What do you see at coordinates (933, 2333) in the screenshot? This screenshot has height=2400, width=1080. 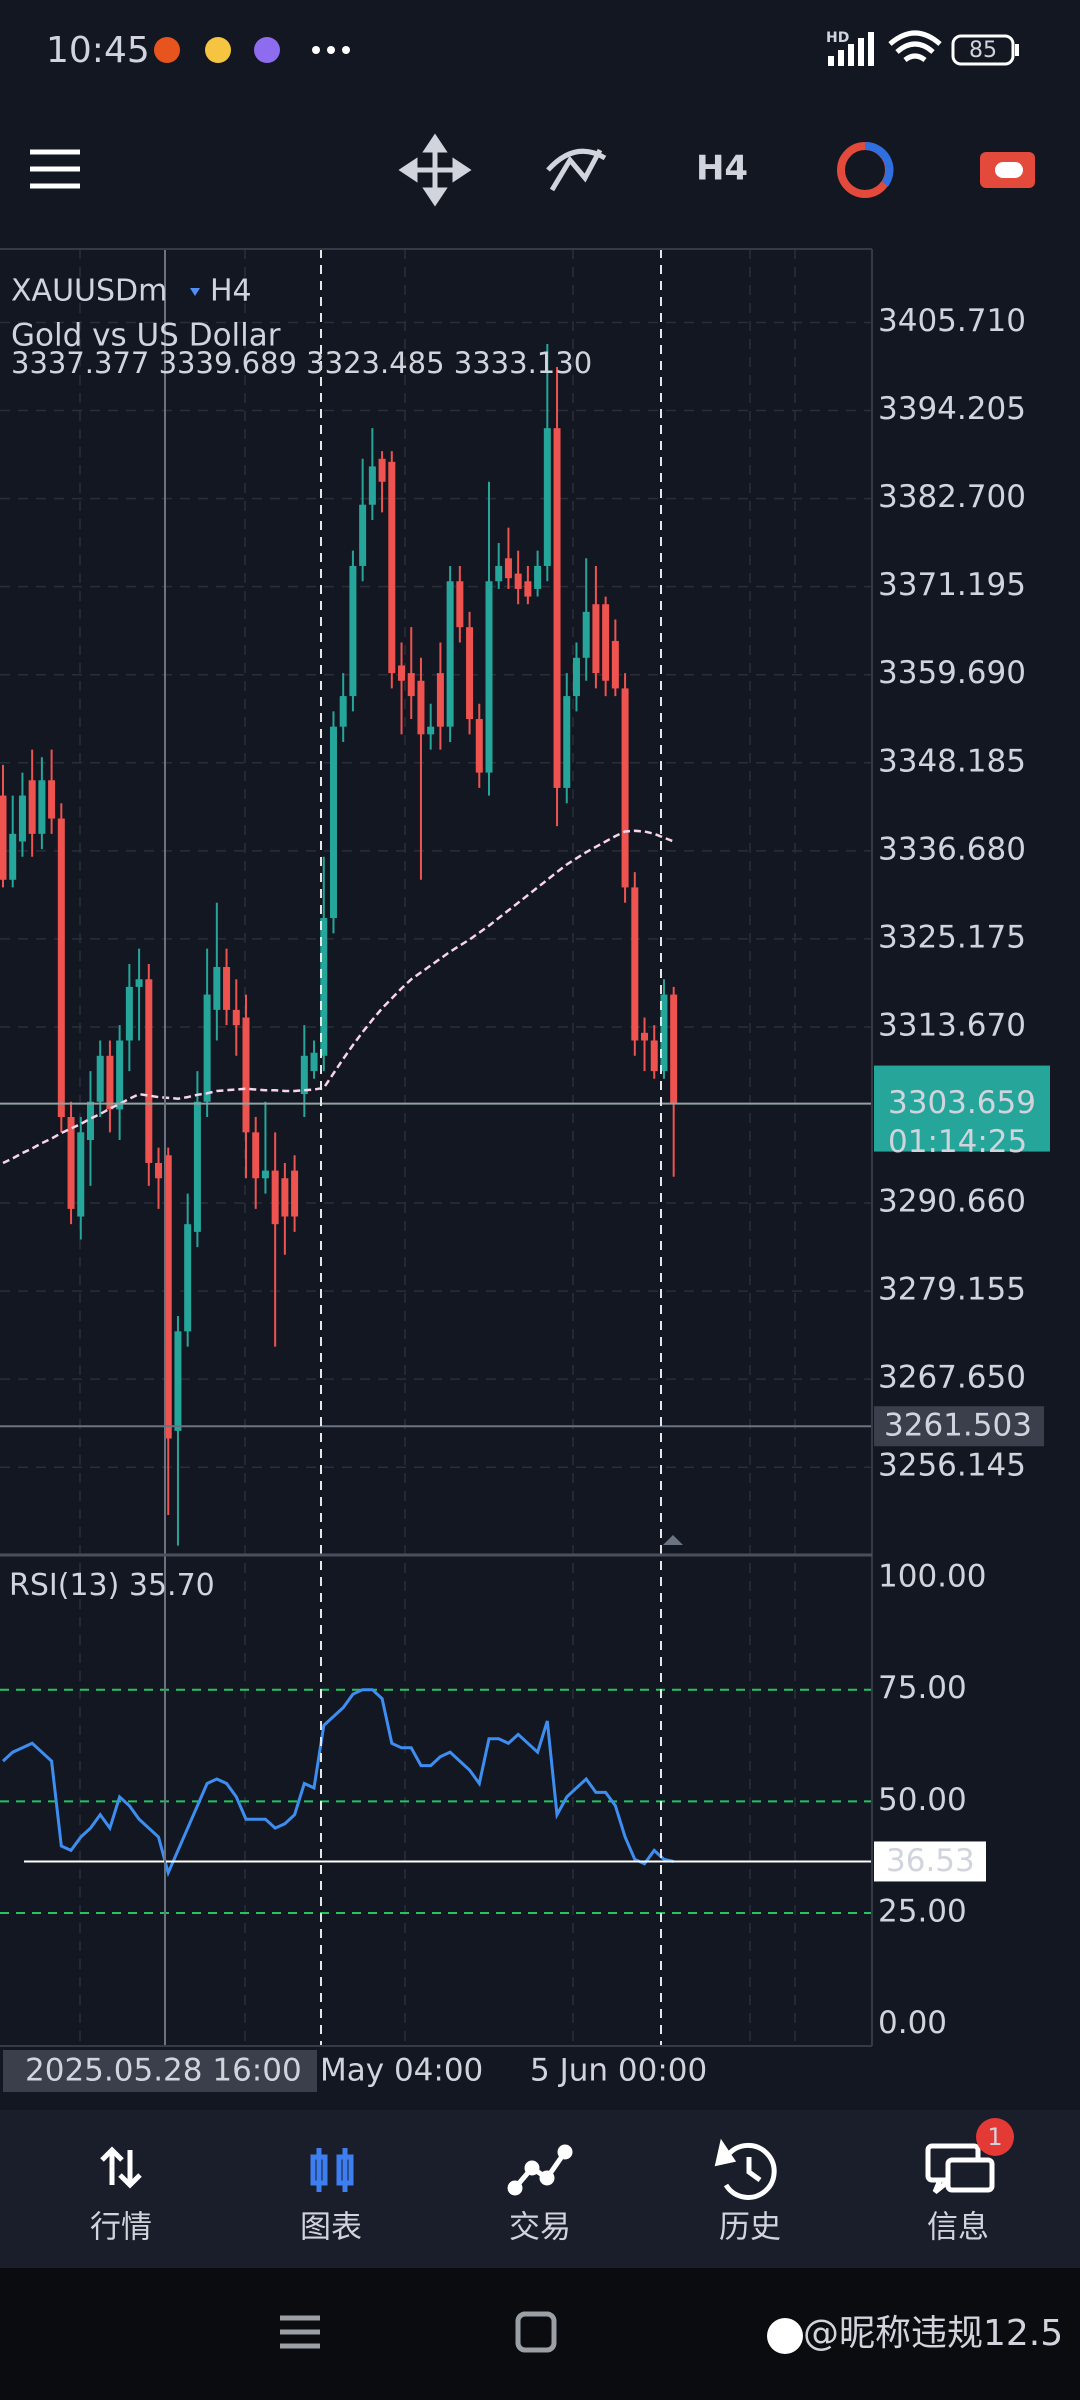 I see `watermark: @昵称违规12.5` at bounding box center [933, 2333].